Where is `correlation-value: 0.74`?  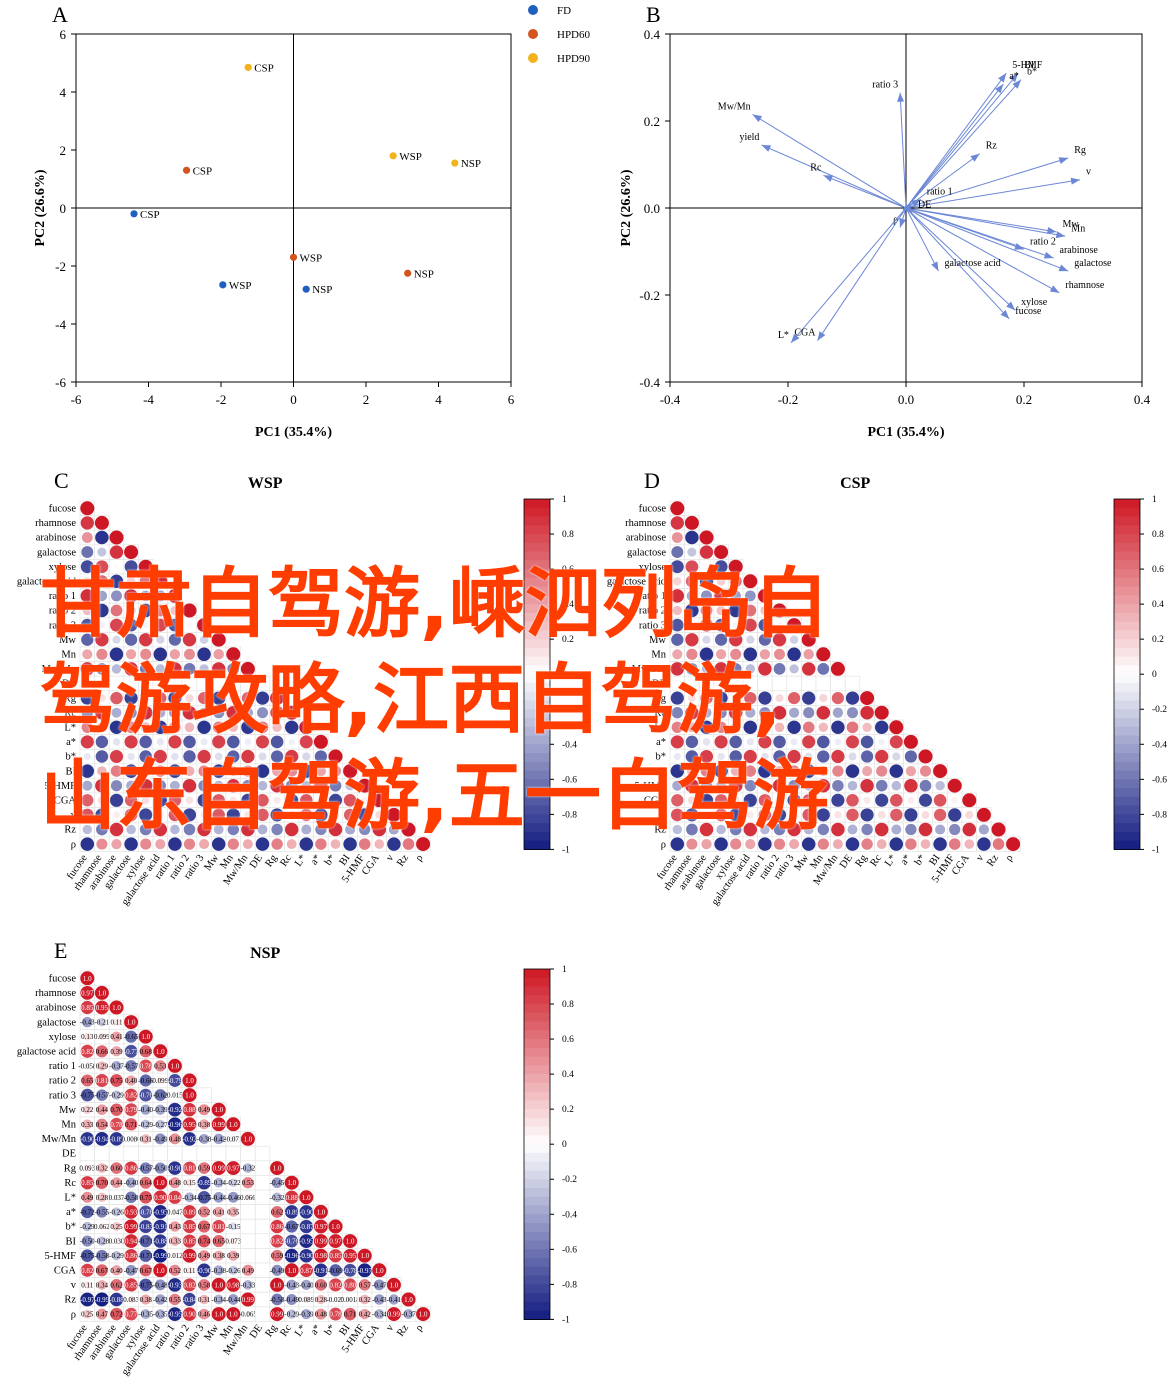
correlation-value: 0.74 is located at coordinates (204, 1242).